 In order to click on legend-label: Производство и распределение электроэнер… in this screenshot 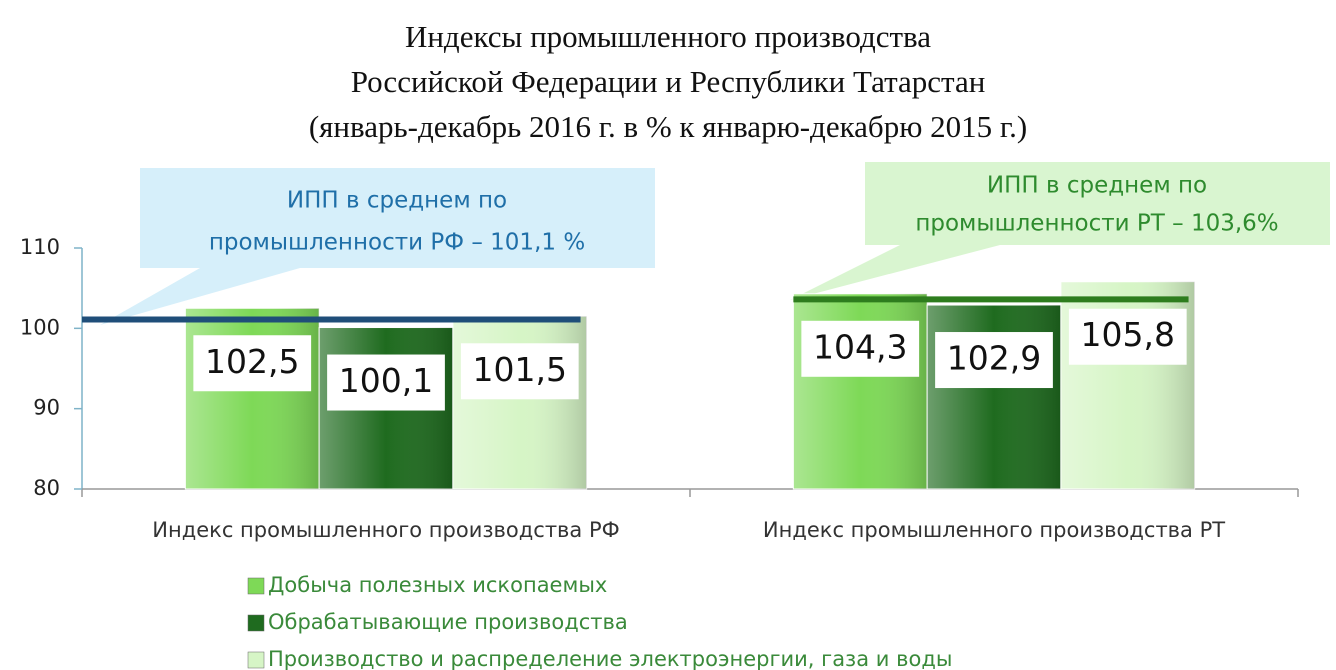, I will do `click(610, 658)`.